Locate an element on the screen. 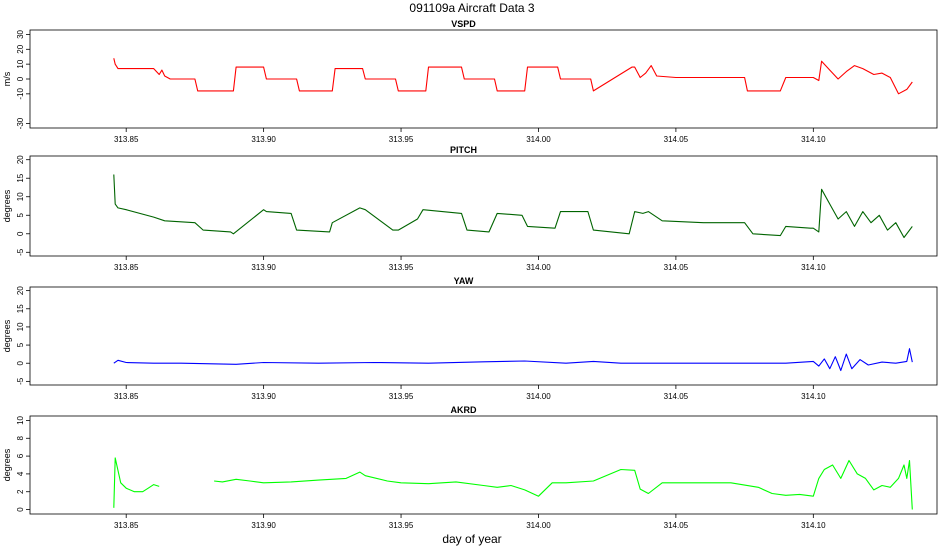  y-tick-label-vspd: 20 is located at coordinates (20, 48).